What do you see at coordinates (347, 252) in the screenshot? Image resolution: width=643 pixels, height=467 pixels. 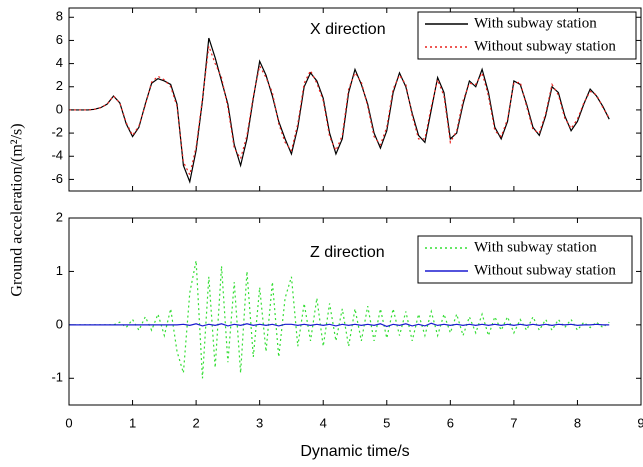 I see `panel-title: Z direction` at bounding box center [347, 252].